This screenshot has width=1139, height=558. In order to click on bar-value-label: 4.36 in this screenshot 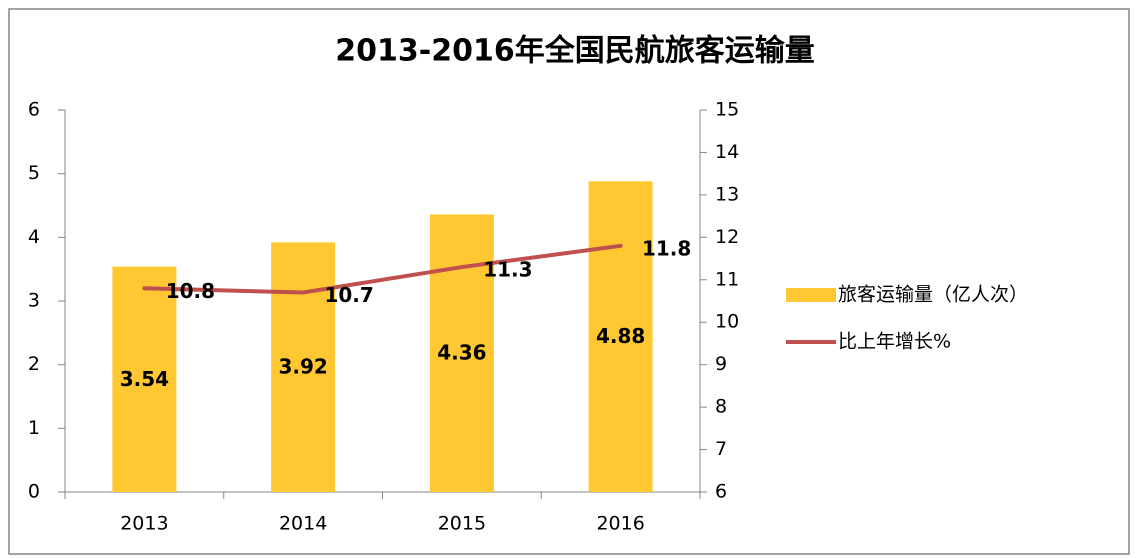, I will do `click(461, 353)`.